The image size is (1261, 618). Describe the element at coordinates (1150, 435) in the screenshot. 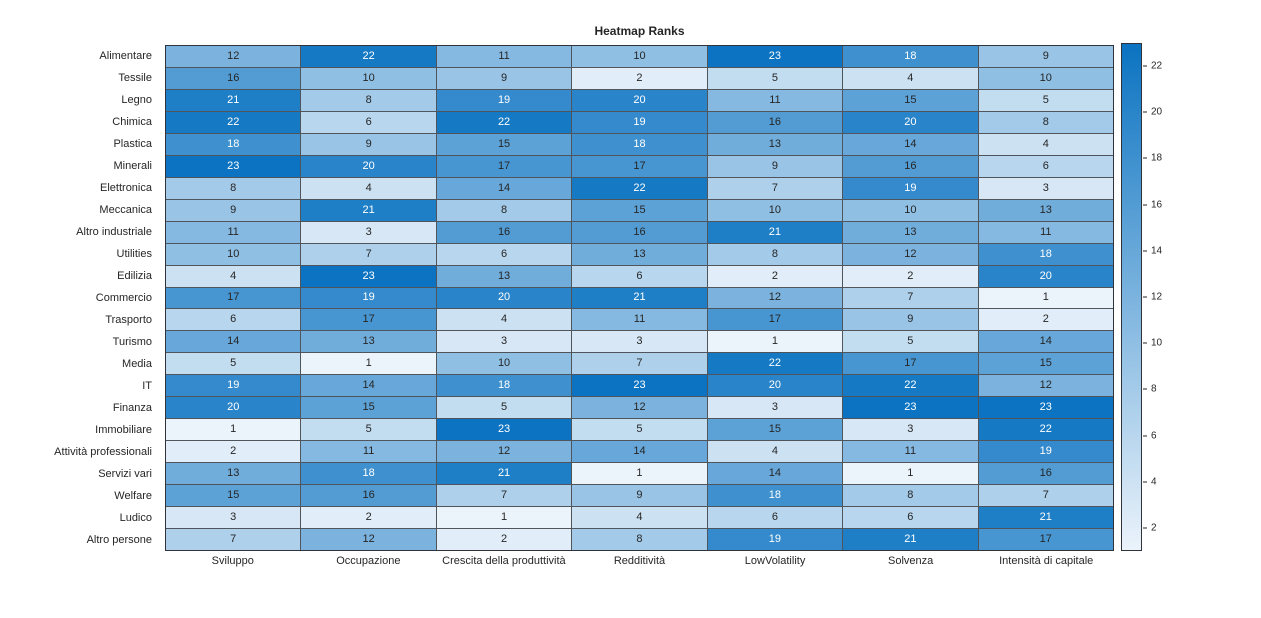

I see `colorbar-tick: 6` at that location.